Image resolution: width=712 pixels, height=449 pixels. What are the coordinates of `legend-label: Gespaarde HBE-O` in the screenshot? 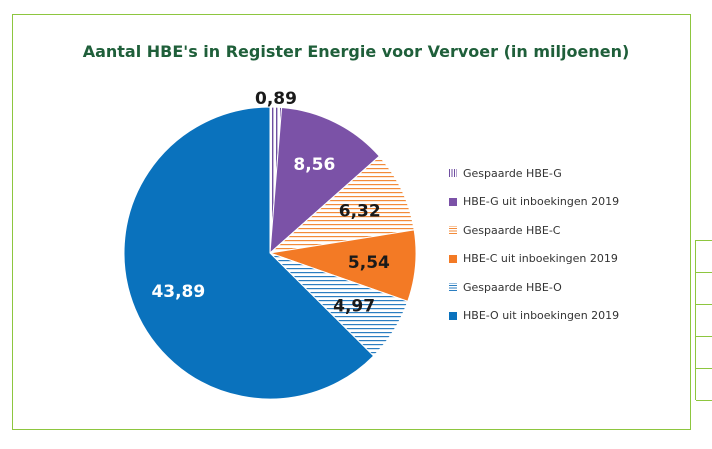 It's located at (512, 287).